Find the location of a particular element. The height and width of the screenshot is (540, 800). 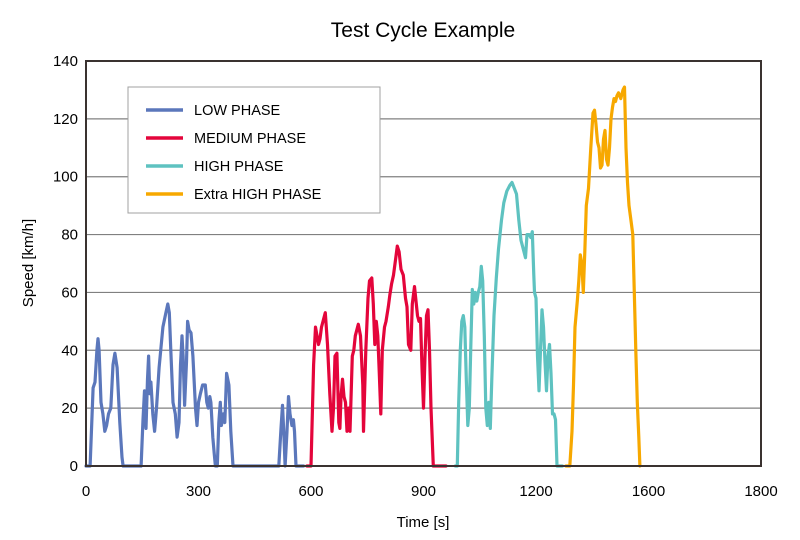

y-tick-label: 60 is located at coordinates (69, 292).